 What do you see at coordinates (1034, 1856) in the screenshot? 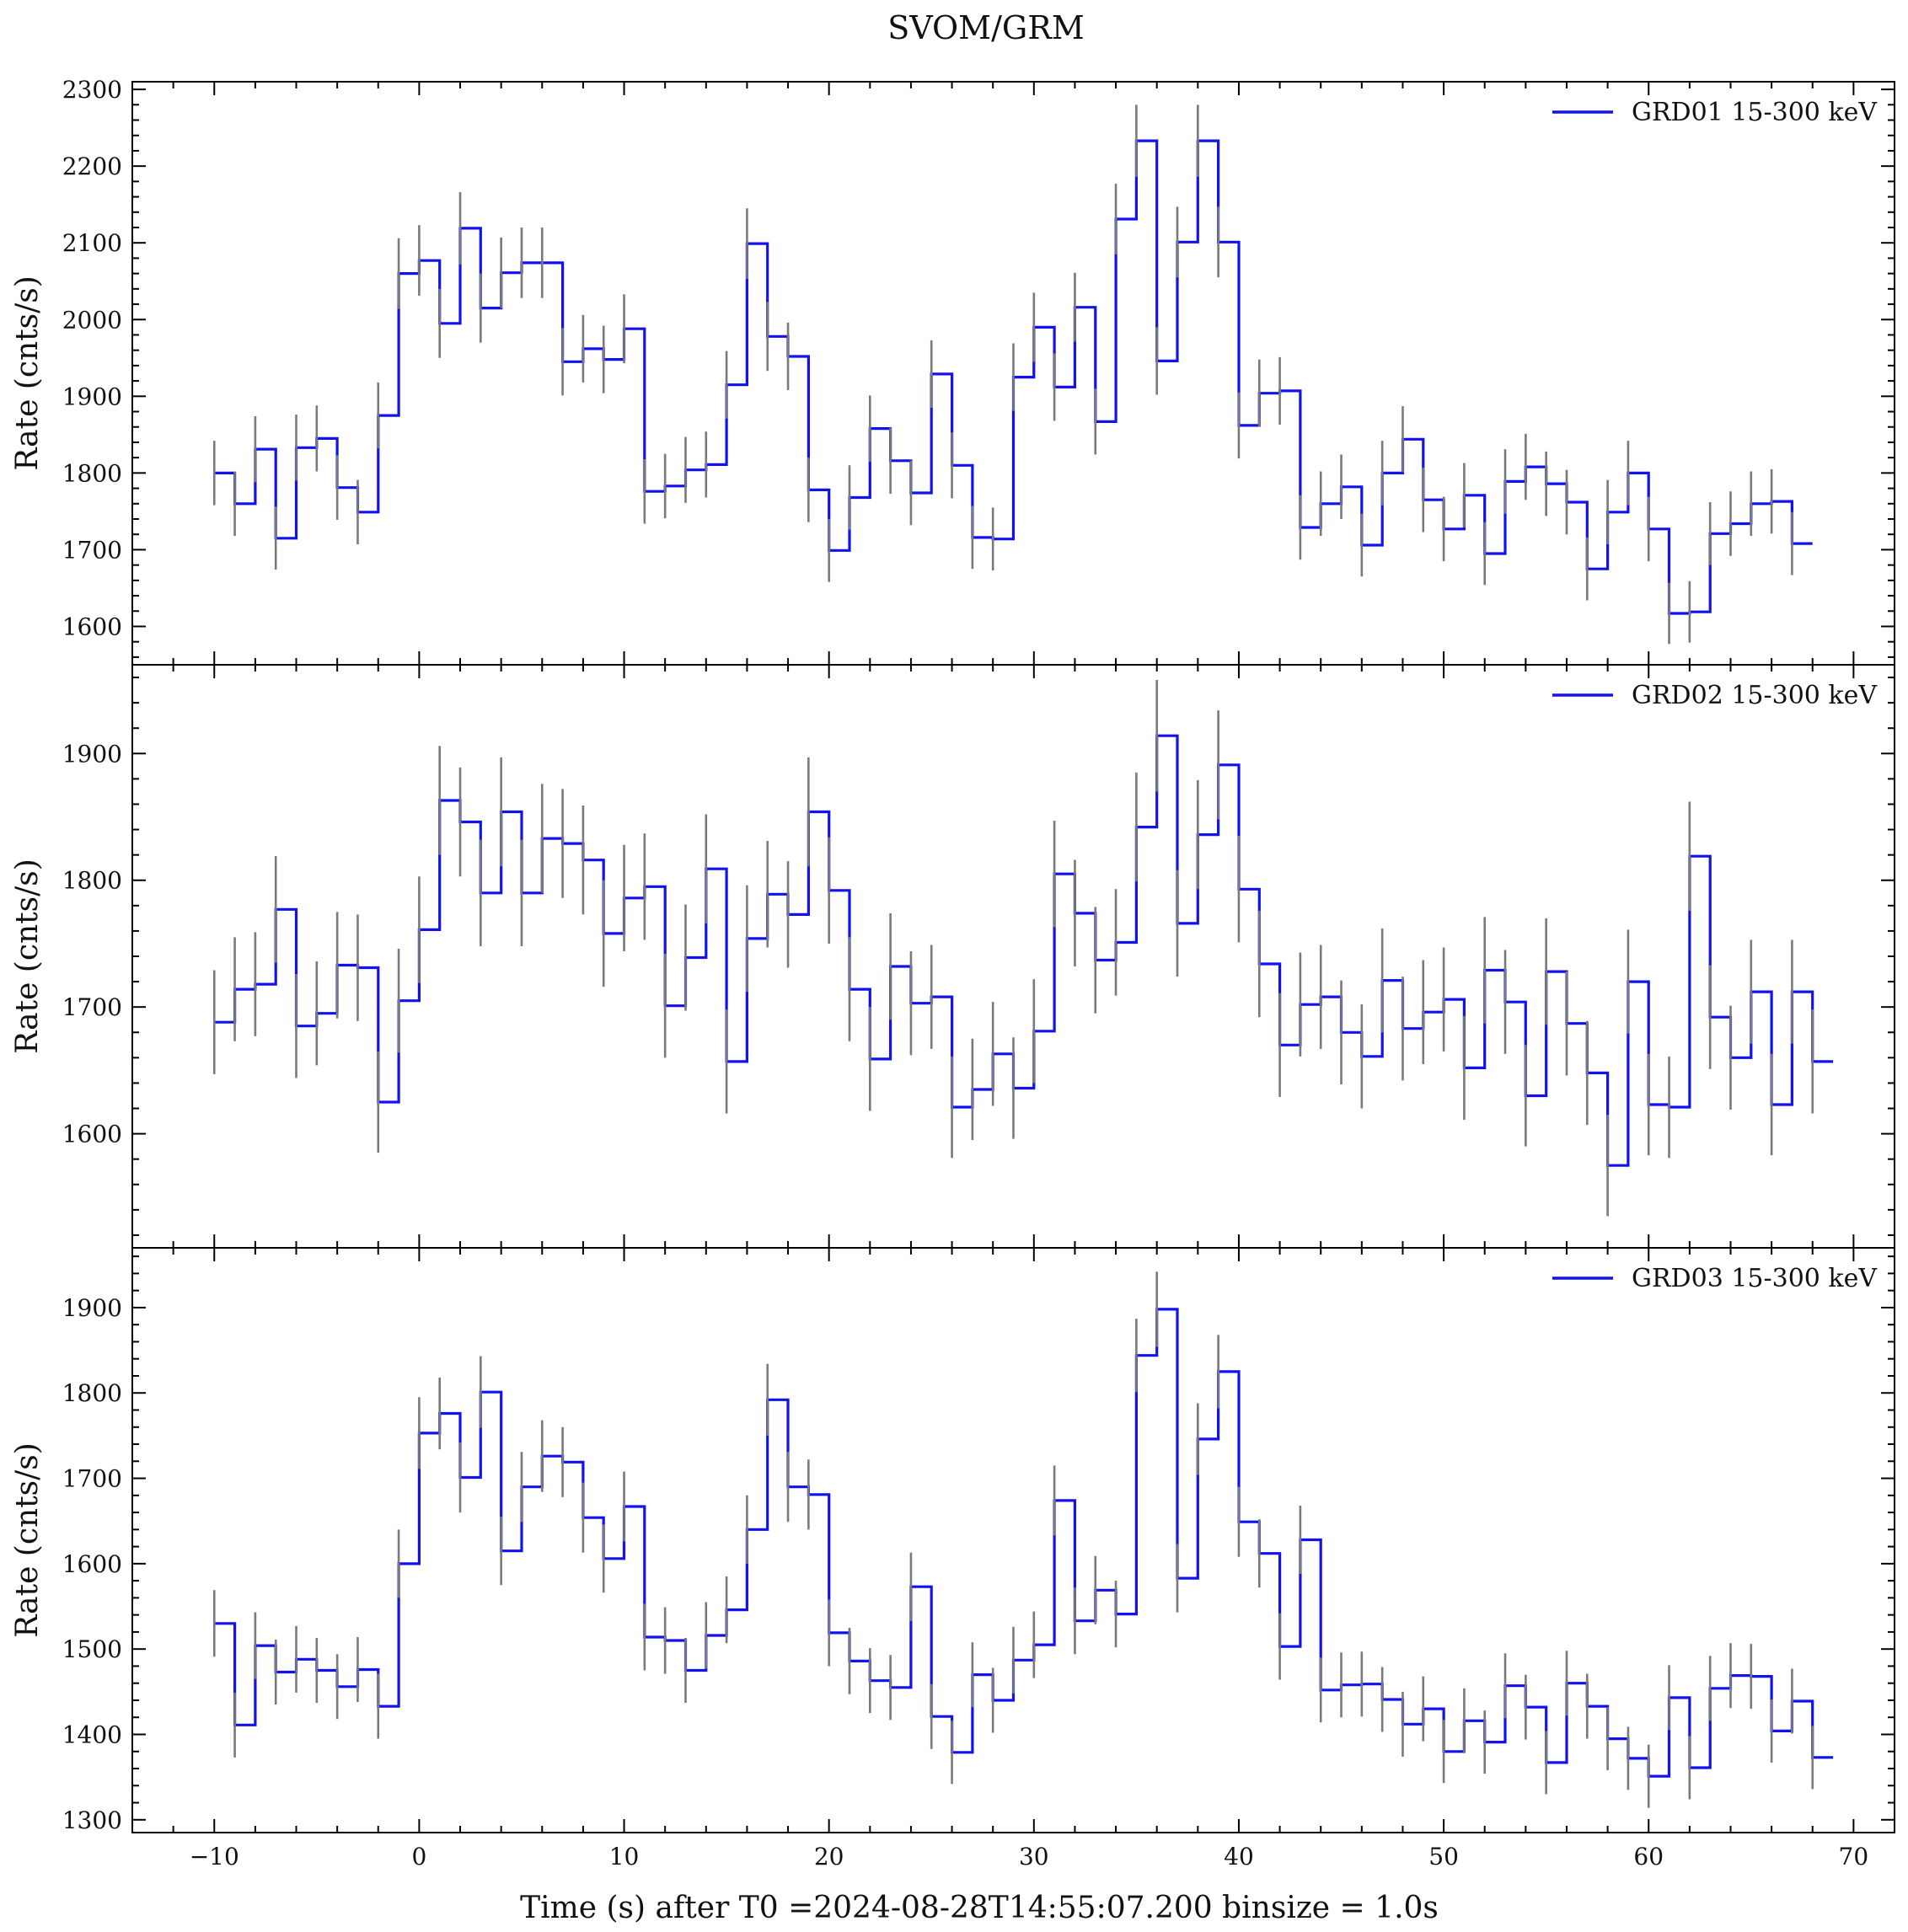
I see `x-tick-label: 30` at bounding box center [1034, 1856].